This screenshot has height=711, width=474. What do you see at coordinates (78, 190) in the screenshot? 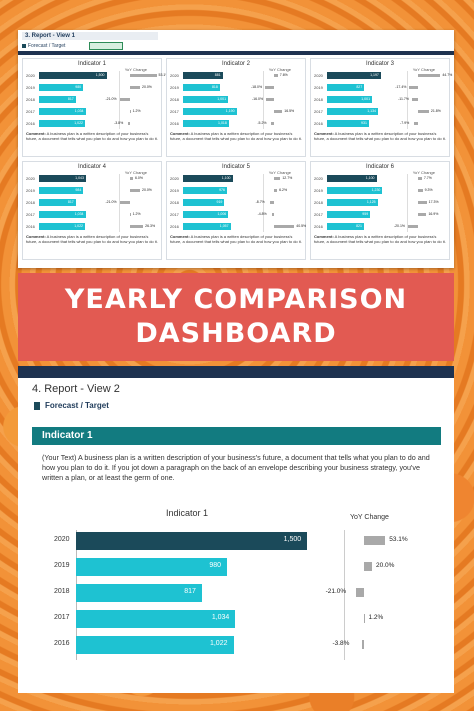
I see `value-bar-label: 984` at bounding box center [78, 190].